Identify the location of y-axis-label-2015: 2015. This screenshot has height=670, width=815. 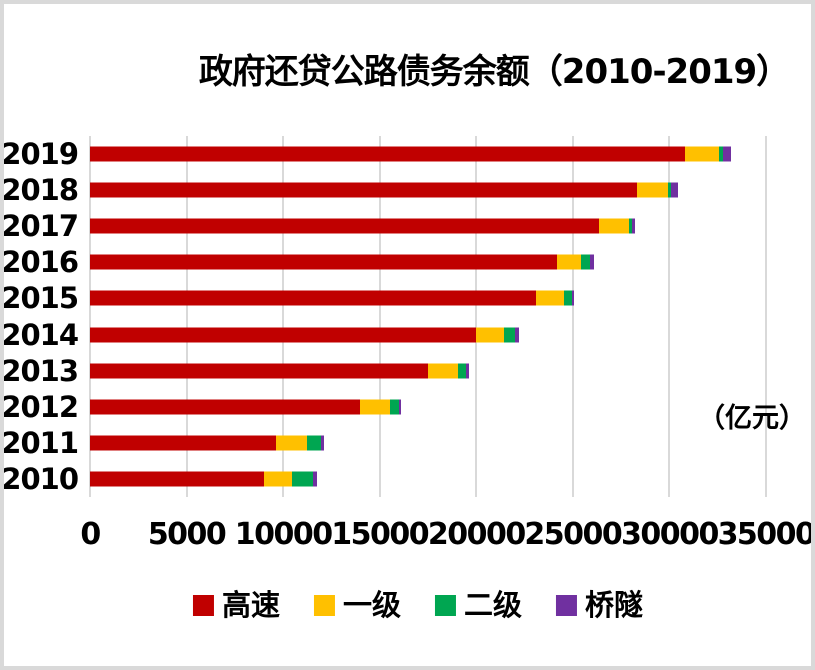
(40, 298).